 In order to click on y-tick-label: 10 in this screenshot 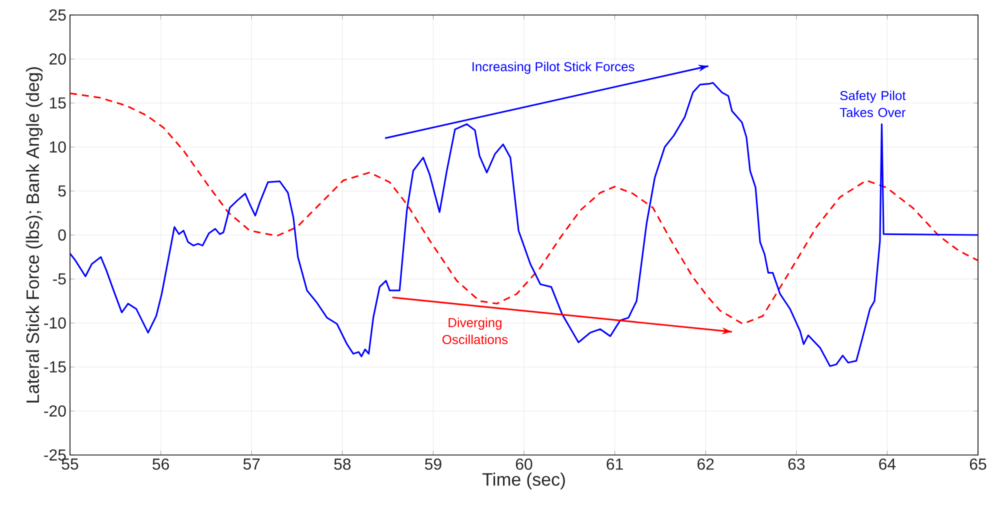, I will do `click(58, 147)`.